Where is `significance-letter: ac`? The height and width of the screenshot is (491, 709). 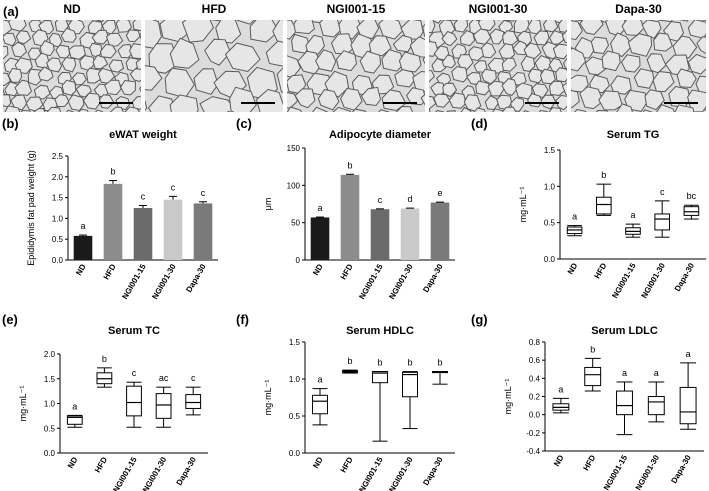
significance-letter: ac is located at coordinates (164, 378).